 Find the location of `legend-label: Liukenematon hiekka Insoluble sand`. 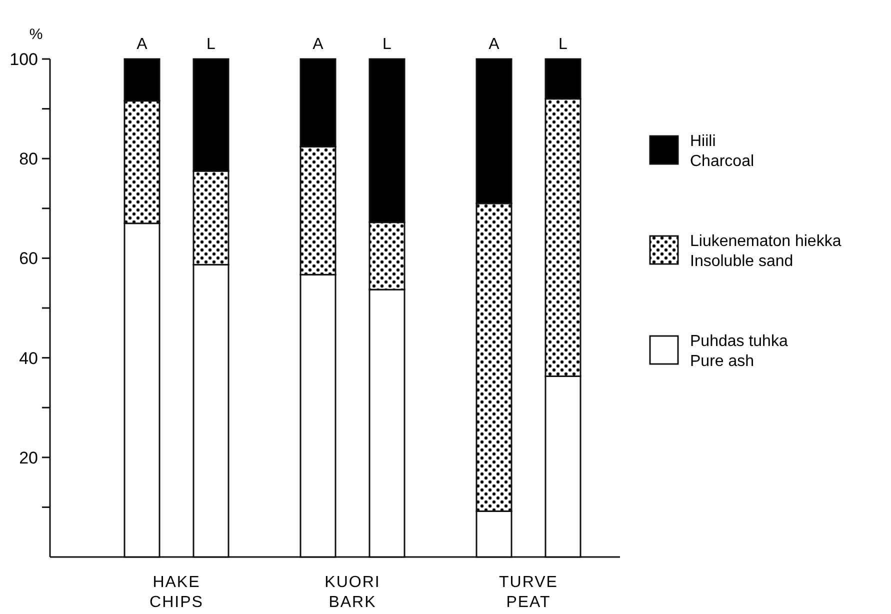

legend-label: Liukenematon hiekka Insoluble sand is located at coordinates (766, 251).